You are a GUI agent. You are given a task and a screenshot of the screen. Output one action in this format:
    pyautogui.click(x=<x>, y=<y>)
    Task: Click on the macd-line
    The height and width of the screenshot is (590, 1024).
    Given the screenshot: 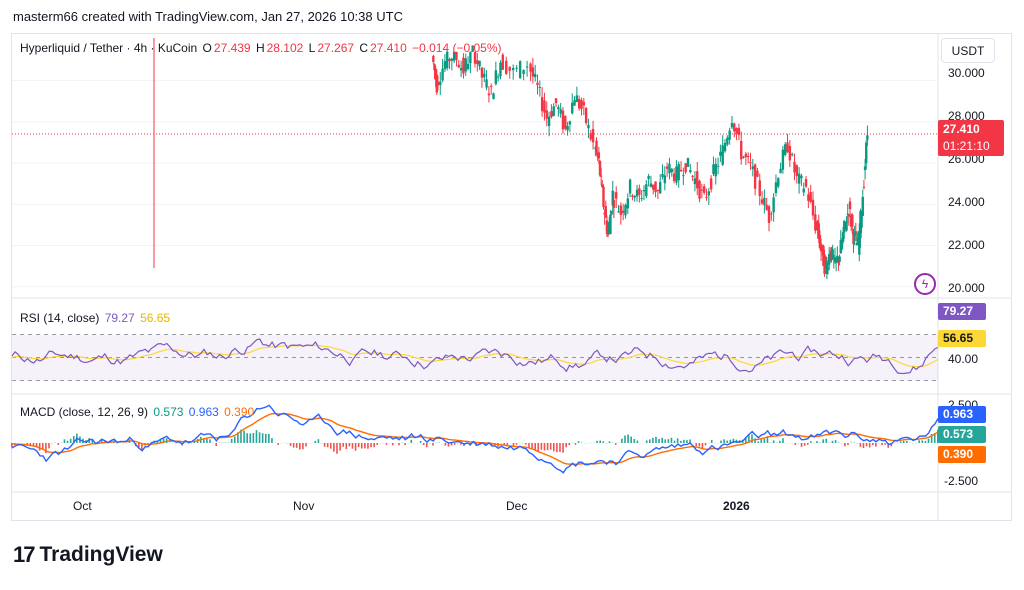 What is the action you would take?
    pyautogui.click(x=475, y=439)
    